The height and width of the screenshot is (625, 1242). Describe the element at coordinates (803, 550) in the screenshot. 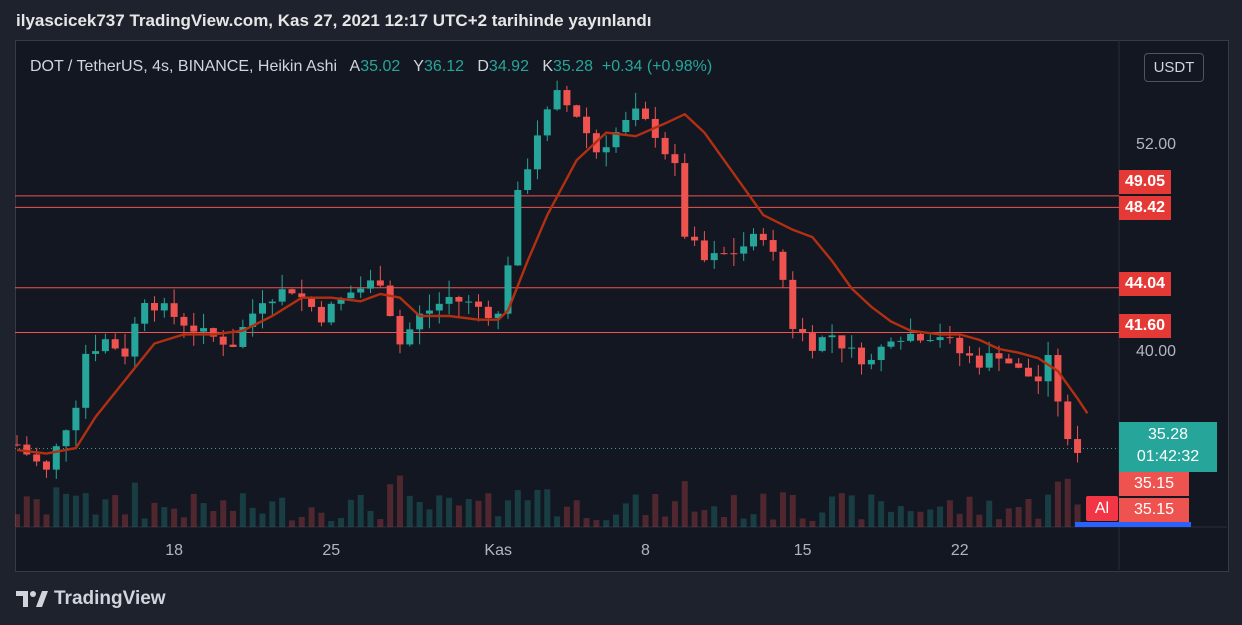

I see `x-tick-label: 15` at that location.